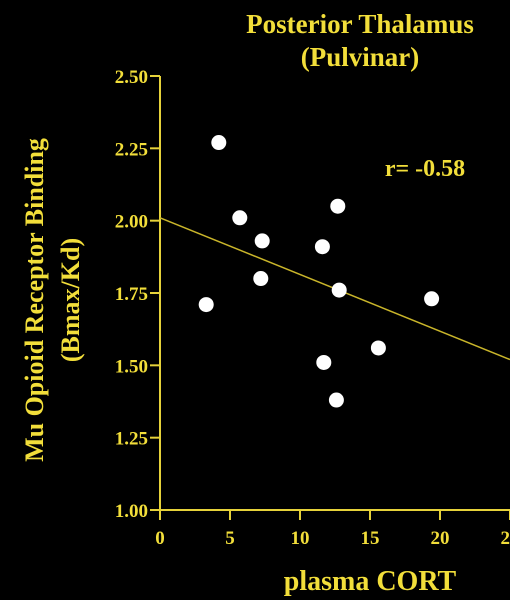  What do you see at coordinates (131, 439) in the screenshot?
I see `y-tick-label: 1.25` at bounding box center [131, 439].